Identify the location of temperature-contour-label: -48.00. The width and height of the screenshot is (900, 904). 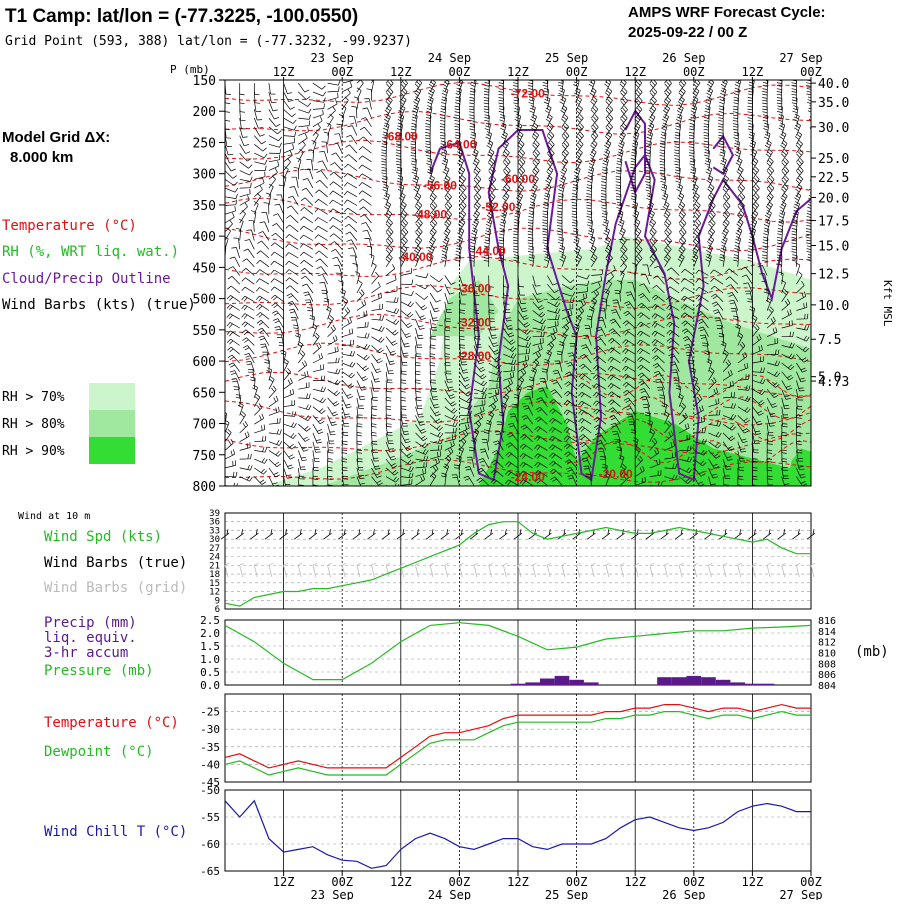
(430, 215).